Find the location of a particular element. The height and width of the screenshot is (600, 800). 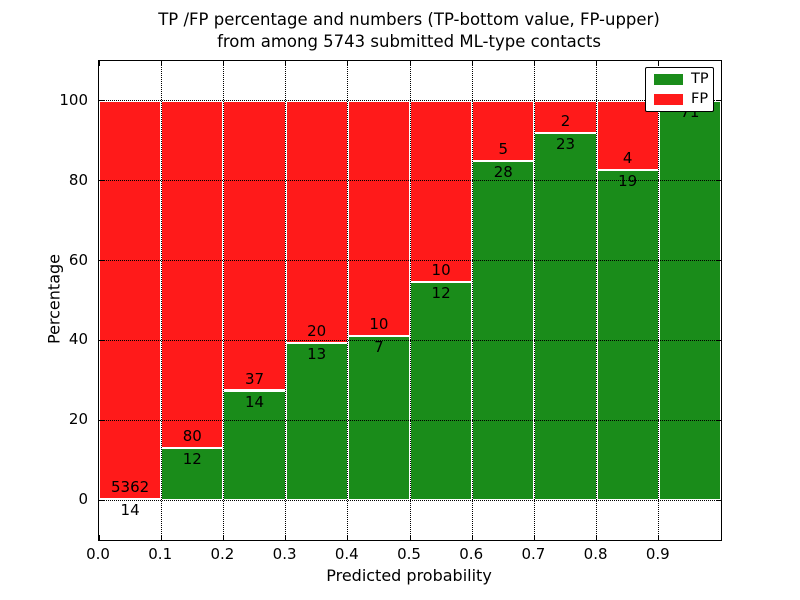

bar-label-fp: 5 is located at coordinates (503, 149).